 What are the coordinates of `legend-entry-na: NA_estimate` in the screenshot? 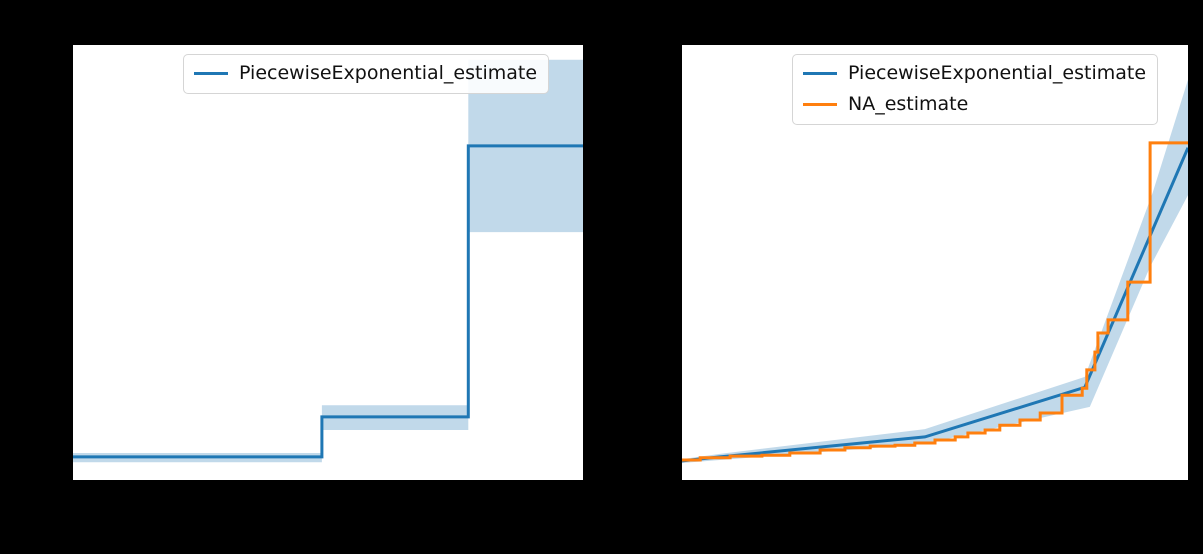 It's located at (974, 104).